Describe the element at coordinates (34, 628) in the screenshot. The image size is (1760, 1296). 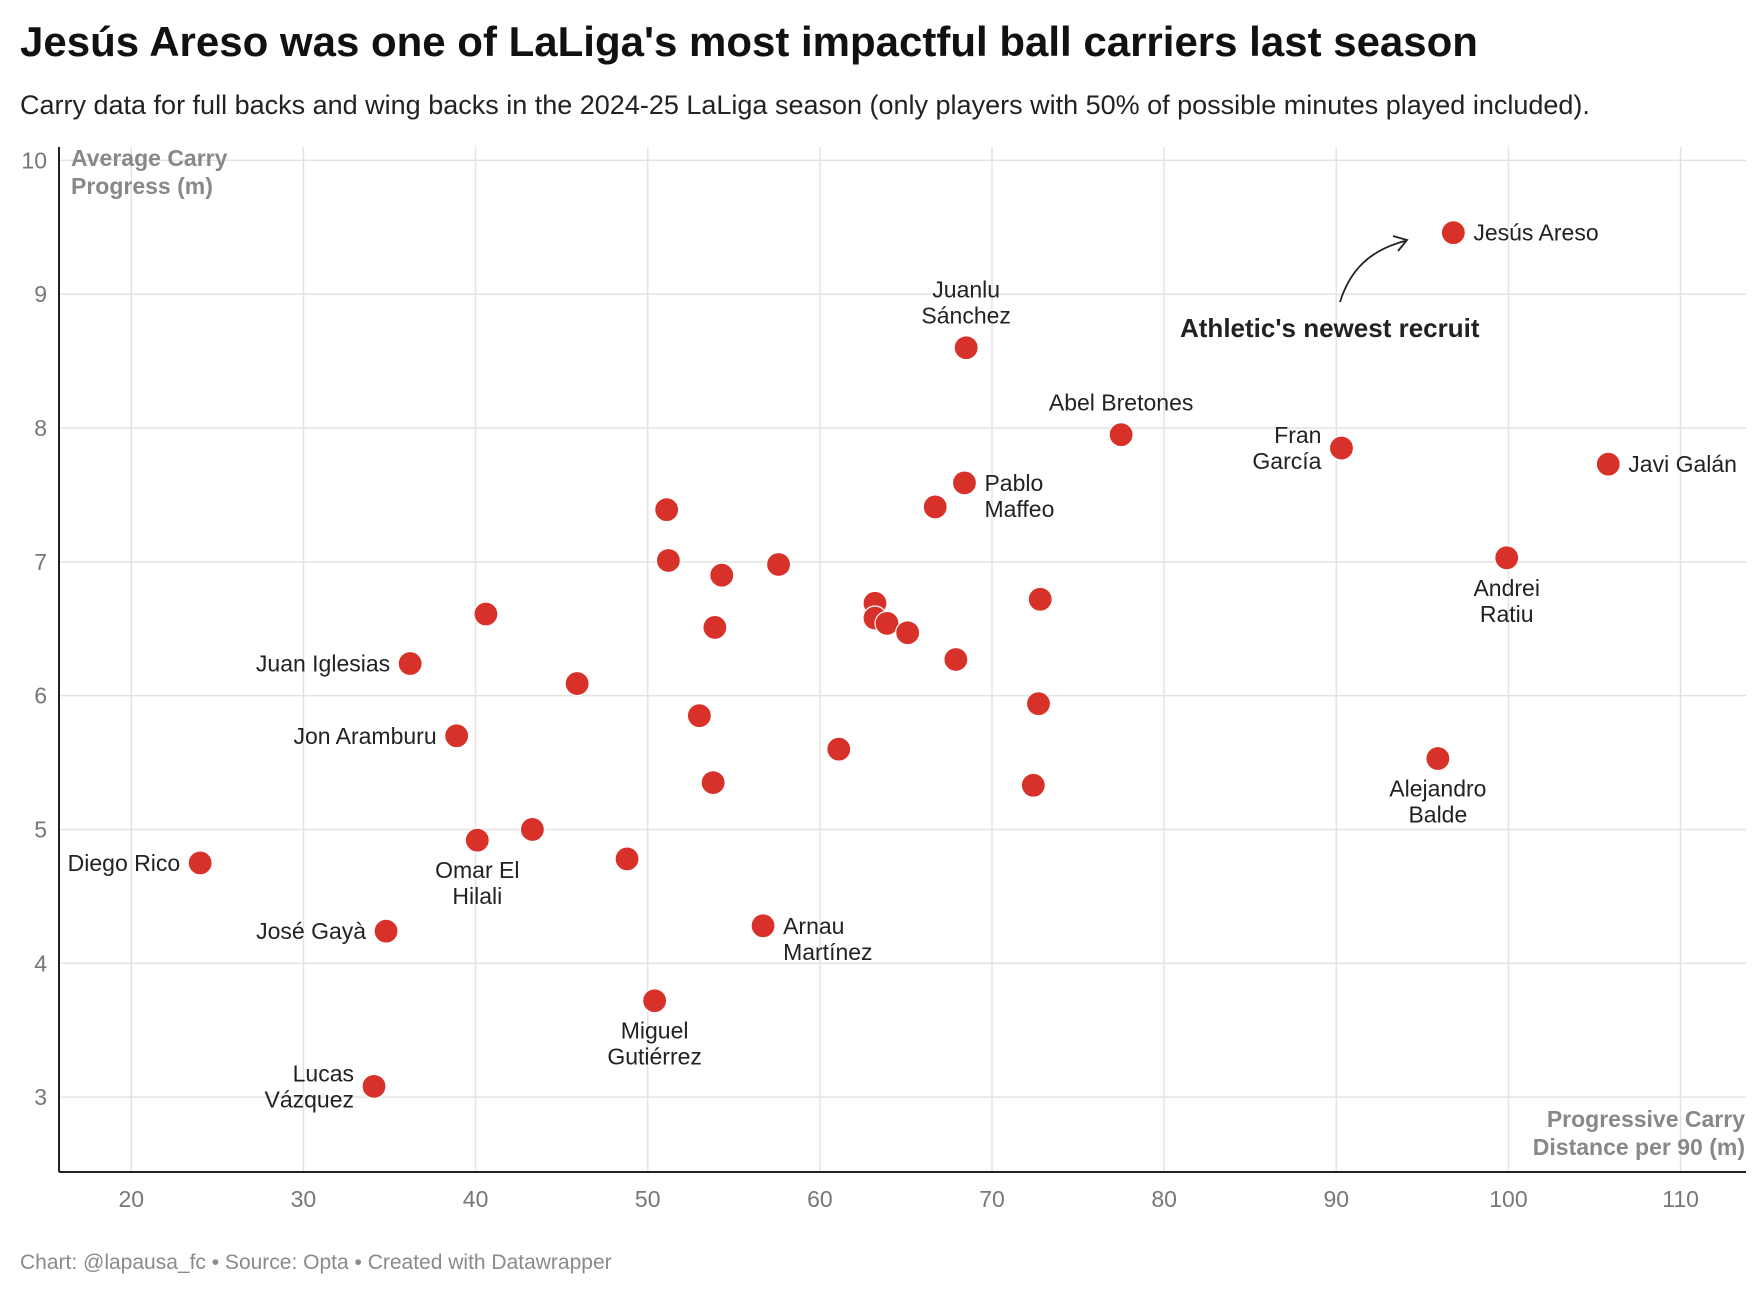
I see `y-tick-labels: 3 4 5 6 7 8 9 10` at that location.